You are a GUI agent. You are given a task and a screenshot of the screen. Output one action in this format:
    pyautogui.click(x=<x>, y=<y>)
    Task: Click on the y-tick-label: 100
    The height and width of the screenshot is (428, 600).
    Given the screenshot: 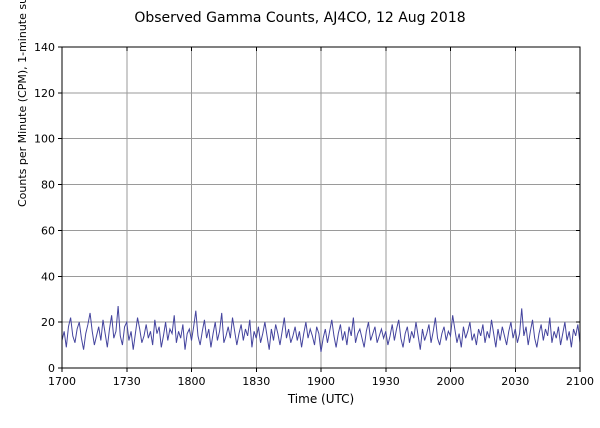 What is the action you would take?
    pyautogui.click(x=44, y=139)
    